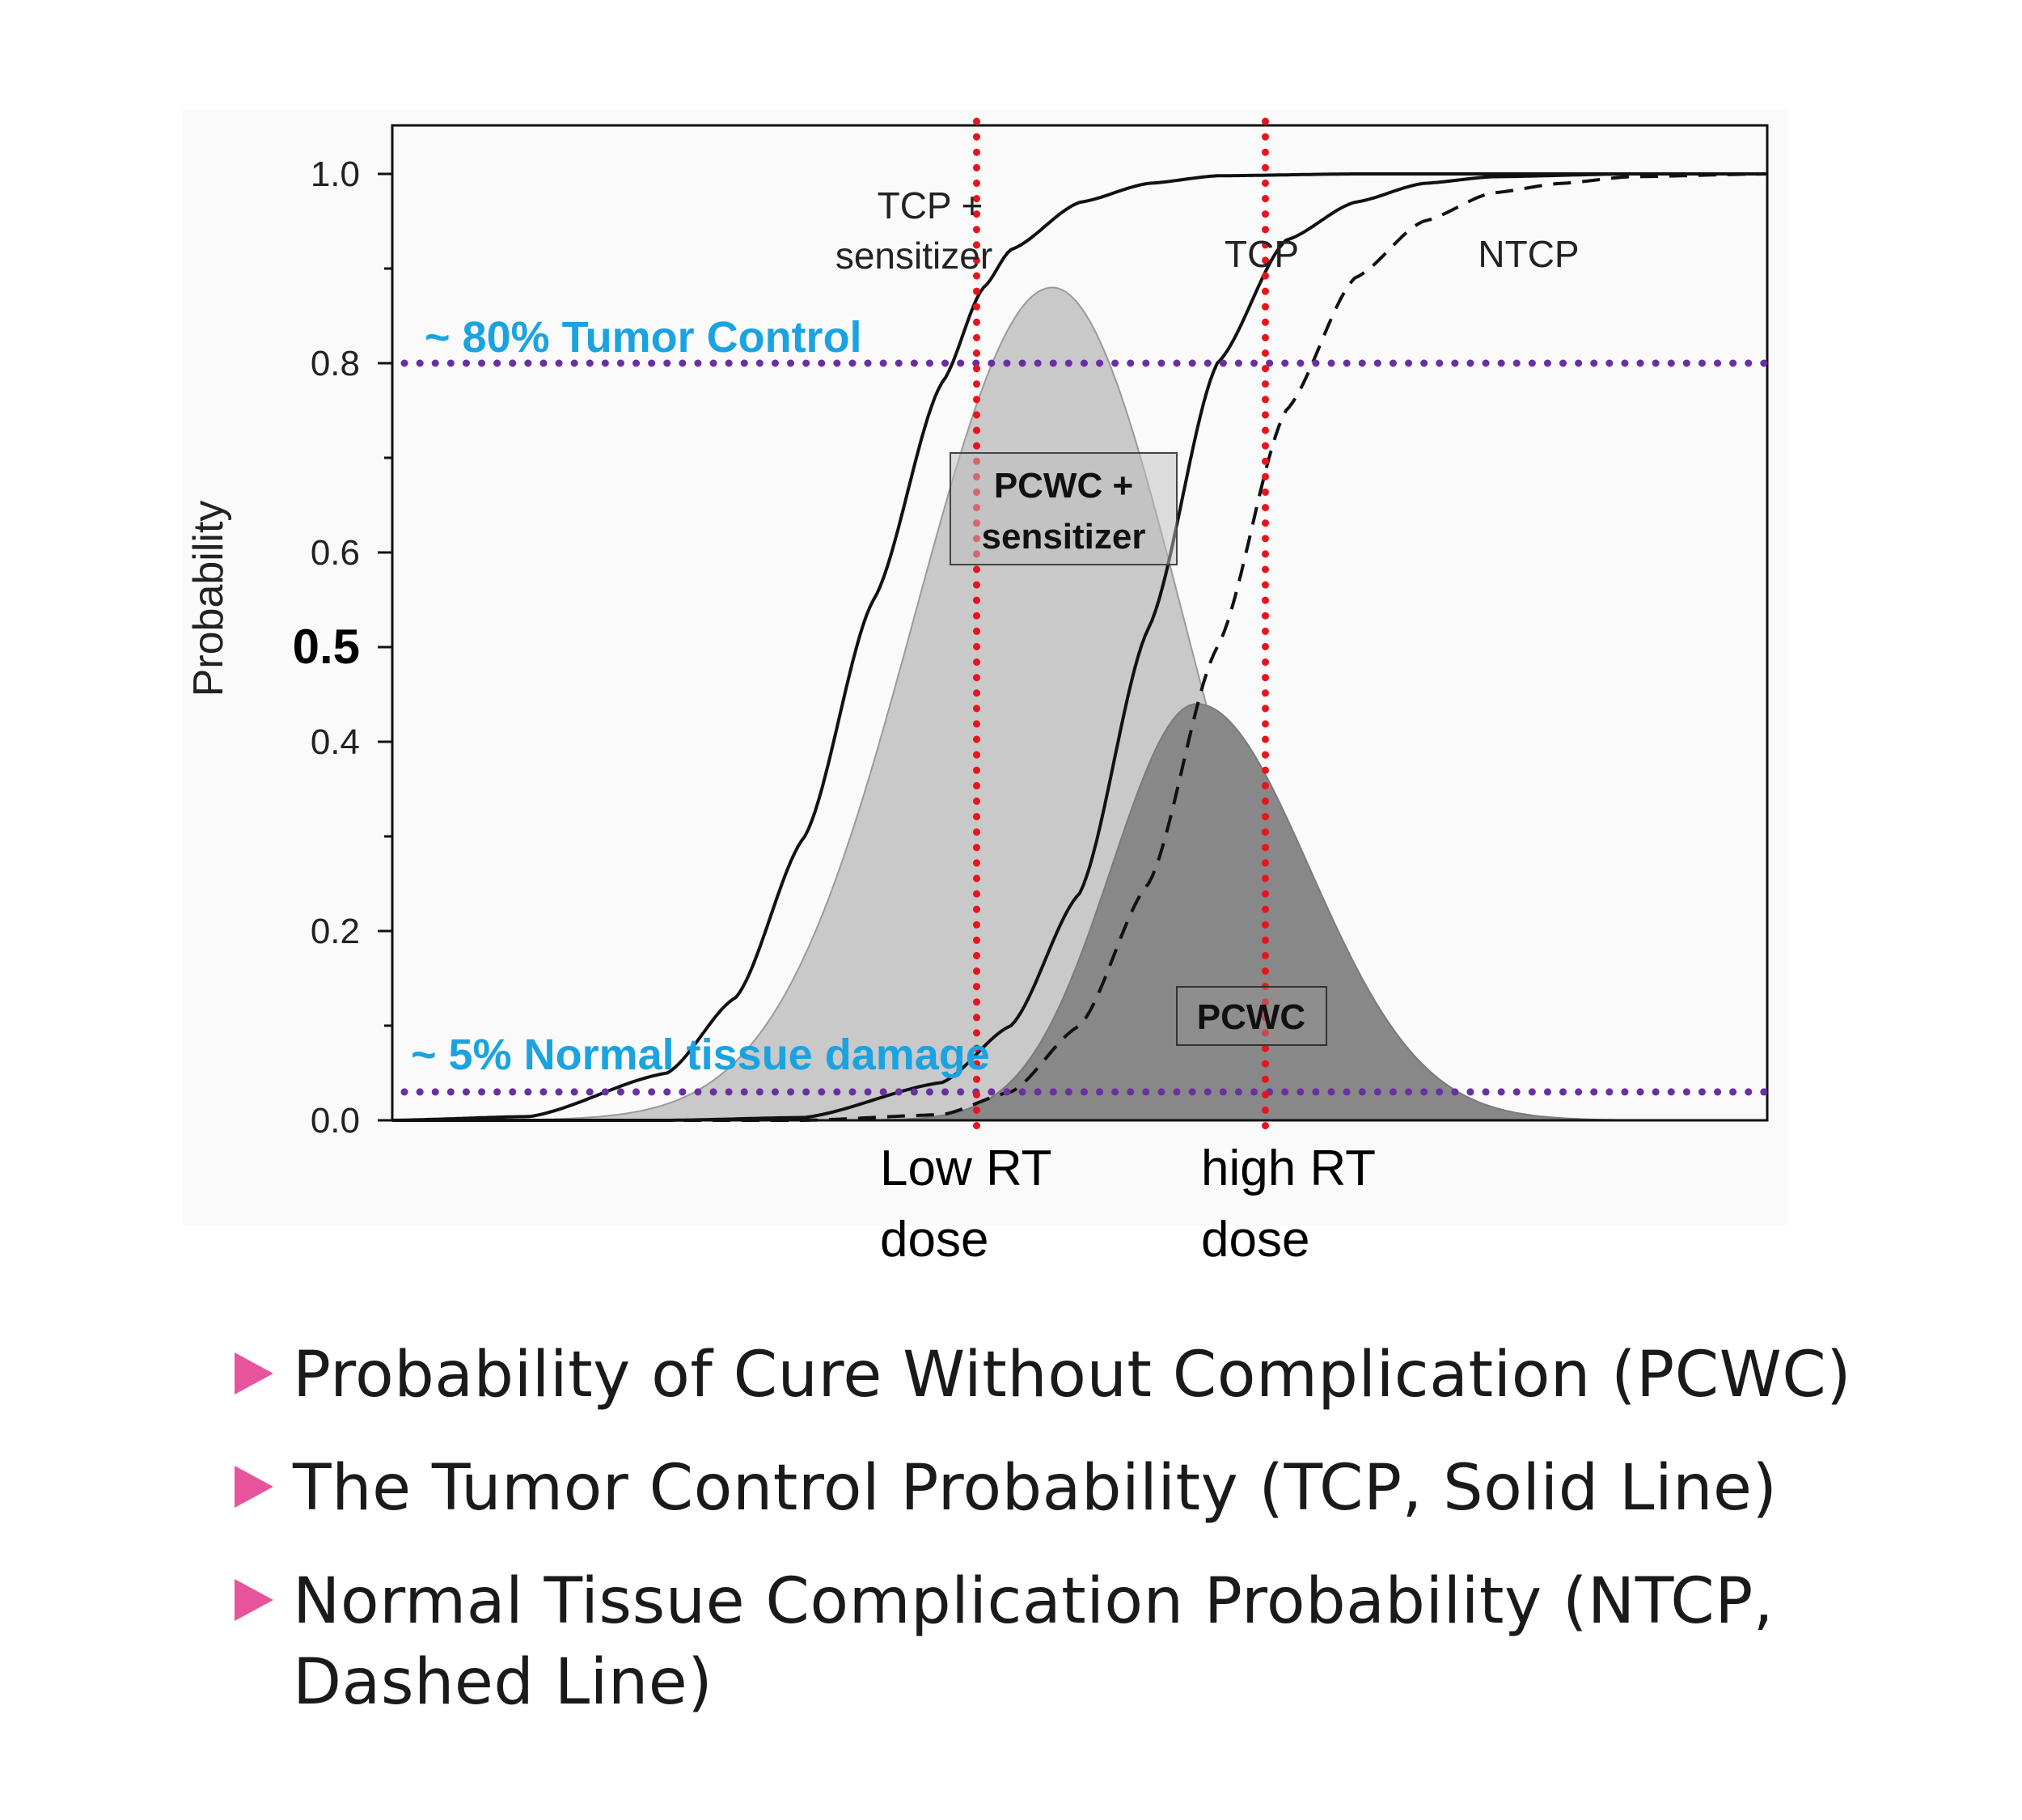 This screenshot has width=2022, height=1820. Describe the element at coordinates (1064, 537) in the screenshot. I see `pcwc-sensitizer-label-line2: sensitizer` at that location.